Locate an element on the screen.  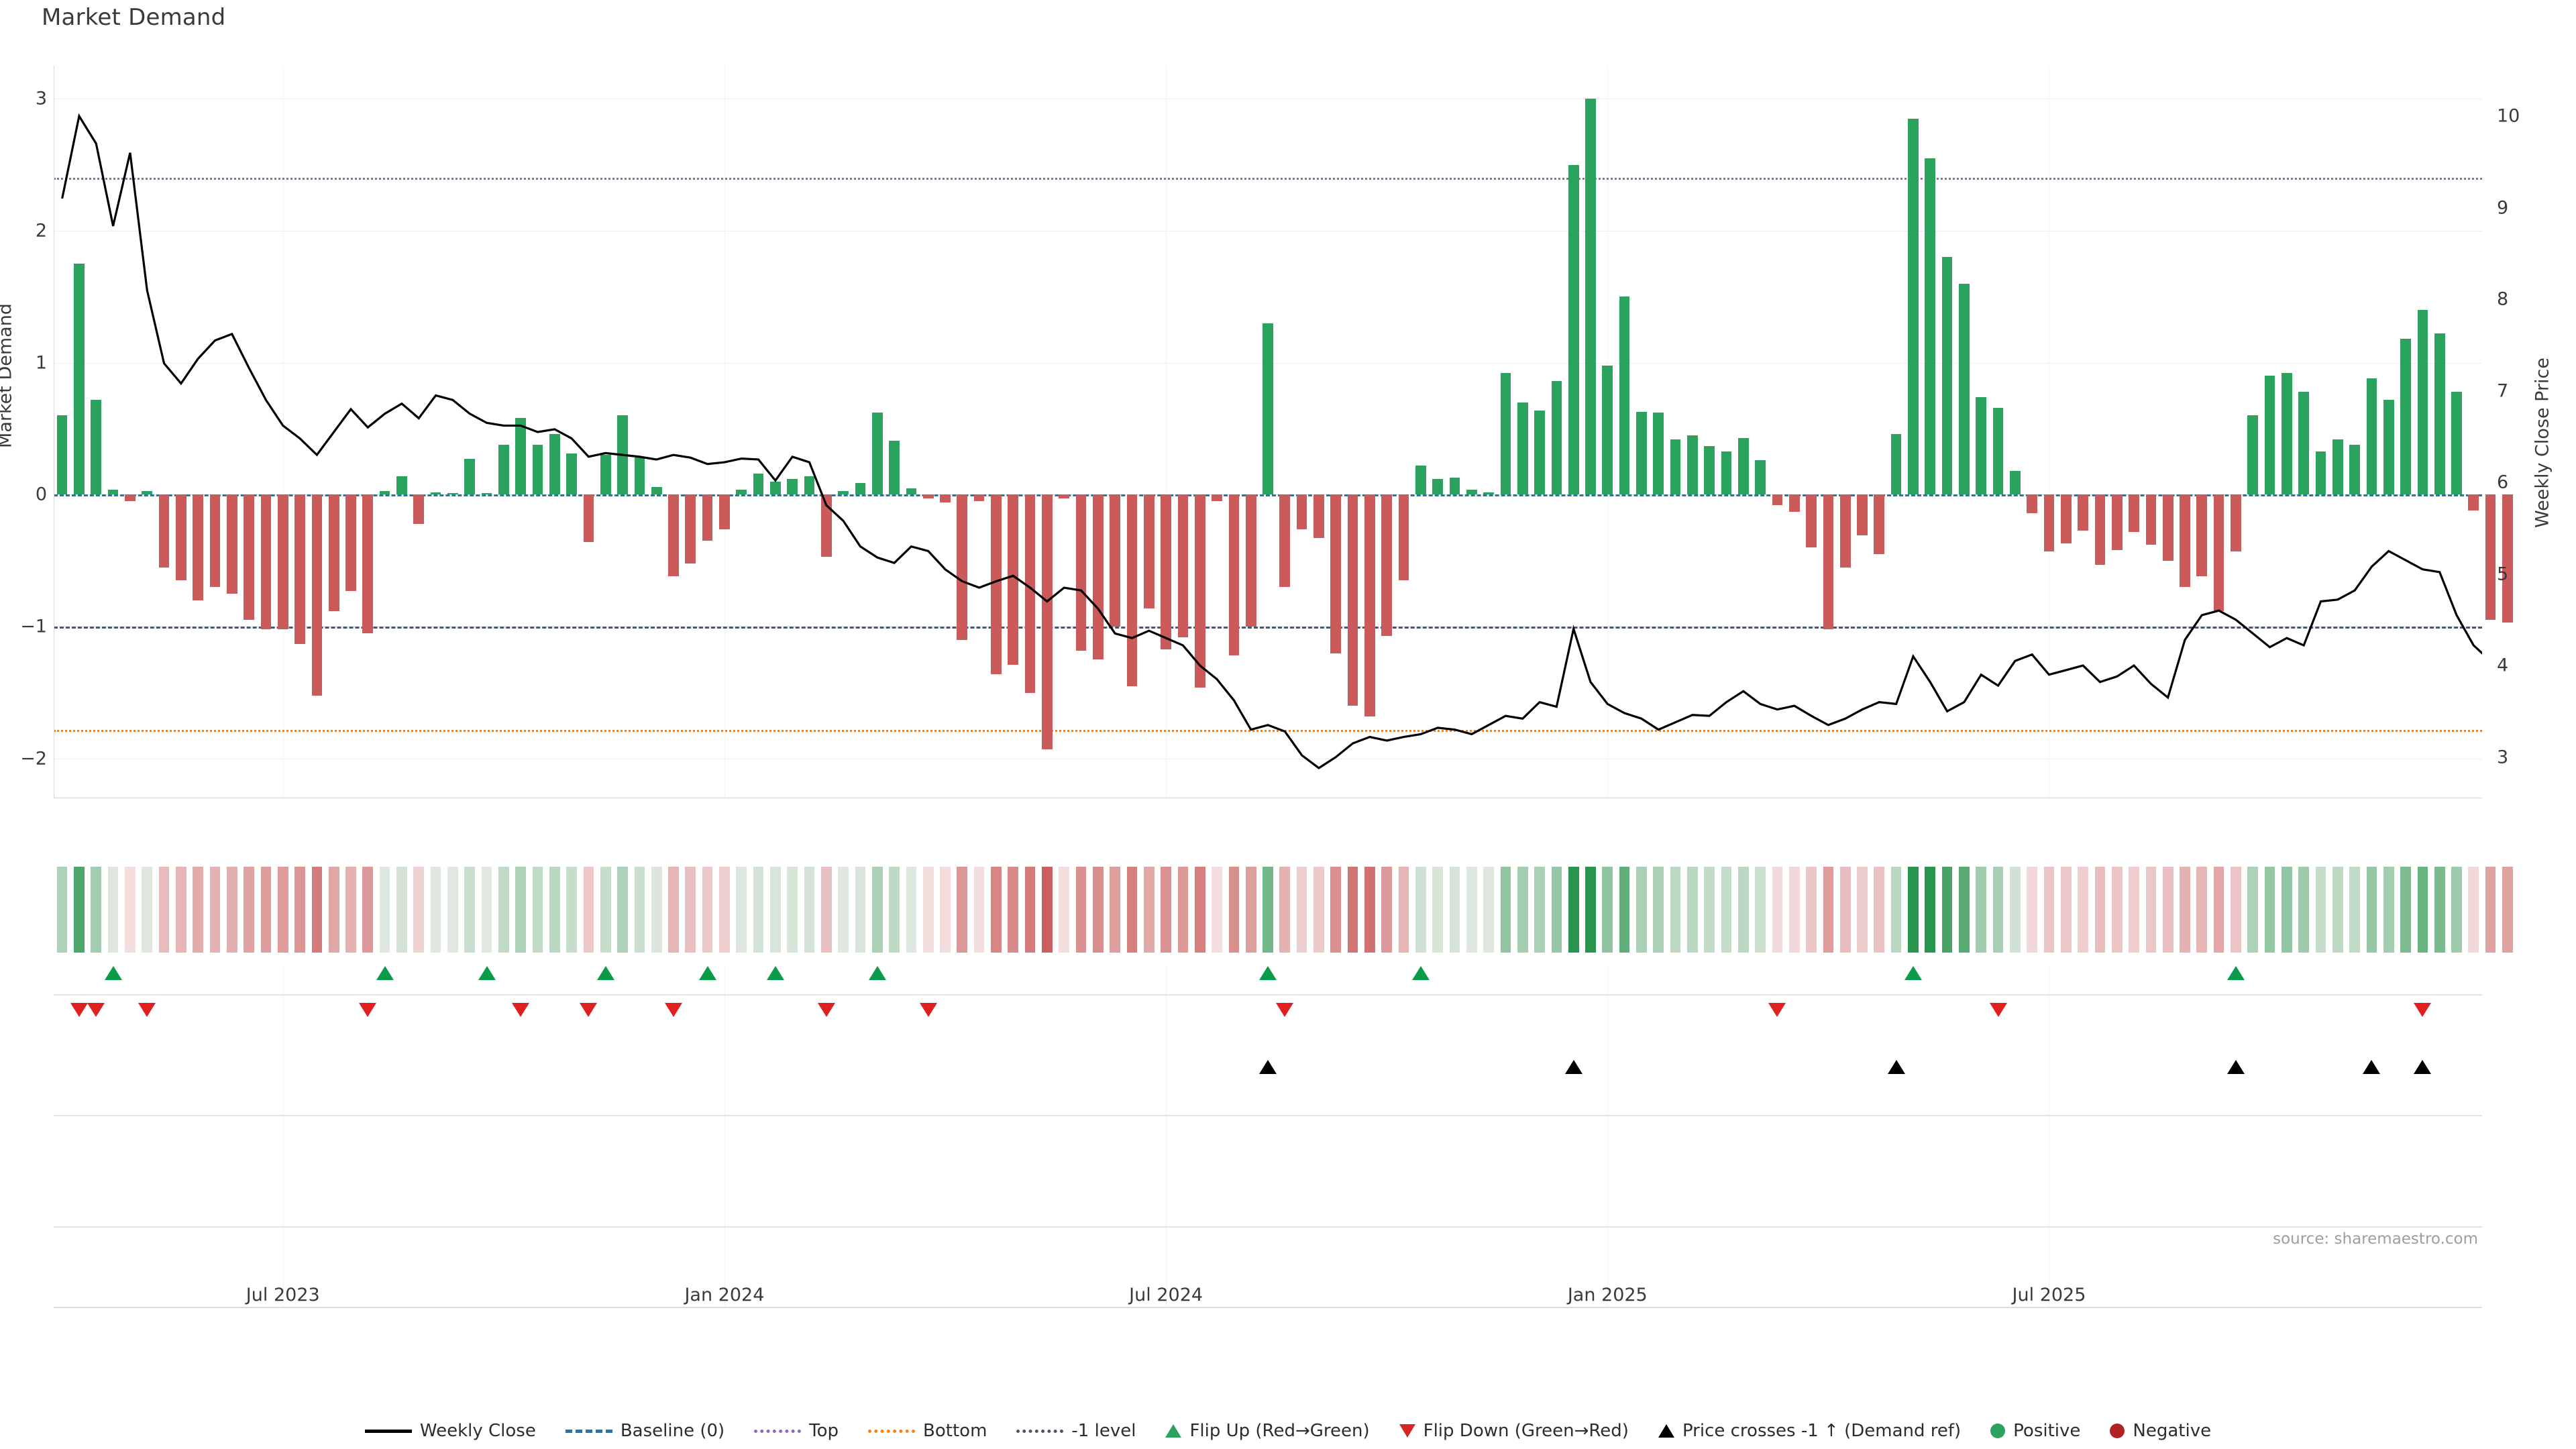
legend-item: Flip Down (Green→Red) is located at coordinates (1514, 1431).